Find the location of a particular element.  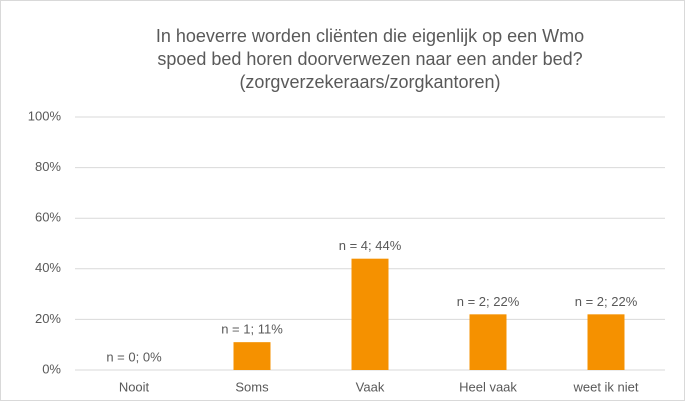

data-label: n = 0; 0% is located at coordinates (134, 356).